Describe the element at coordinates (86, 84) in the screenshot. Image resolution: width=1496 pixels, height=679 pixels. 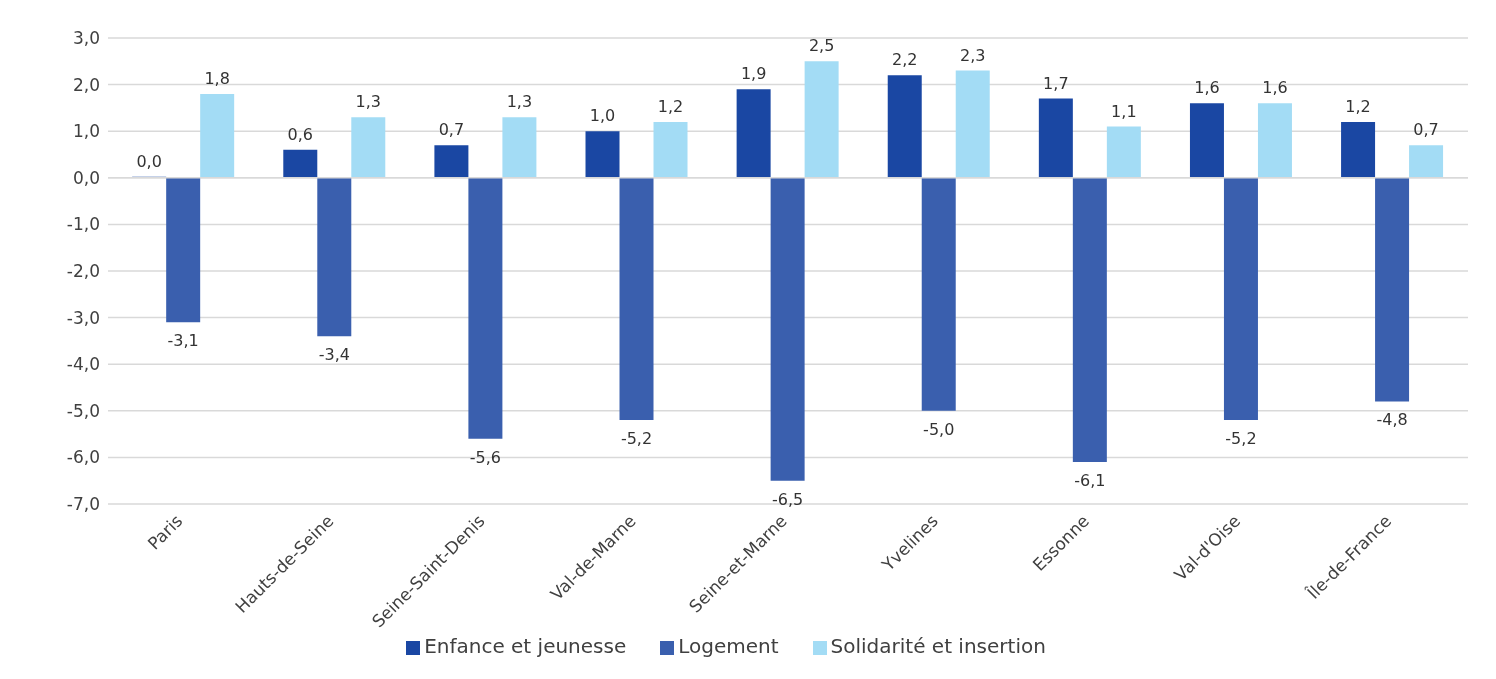
I see `y-tick-label: 2,0` at that location.